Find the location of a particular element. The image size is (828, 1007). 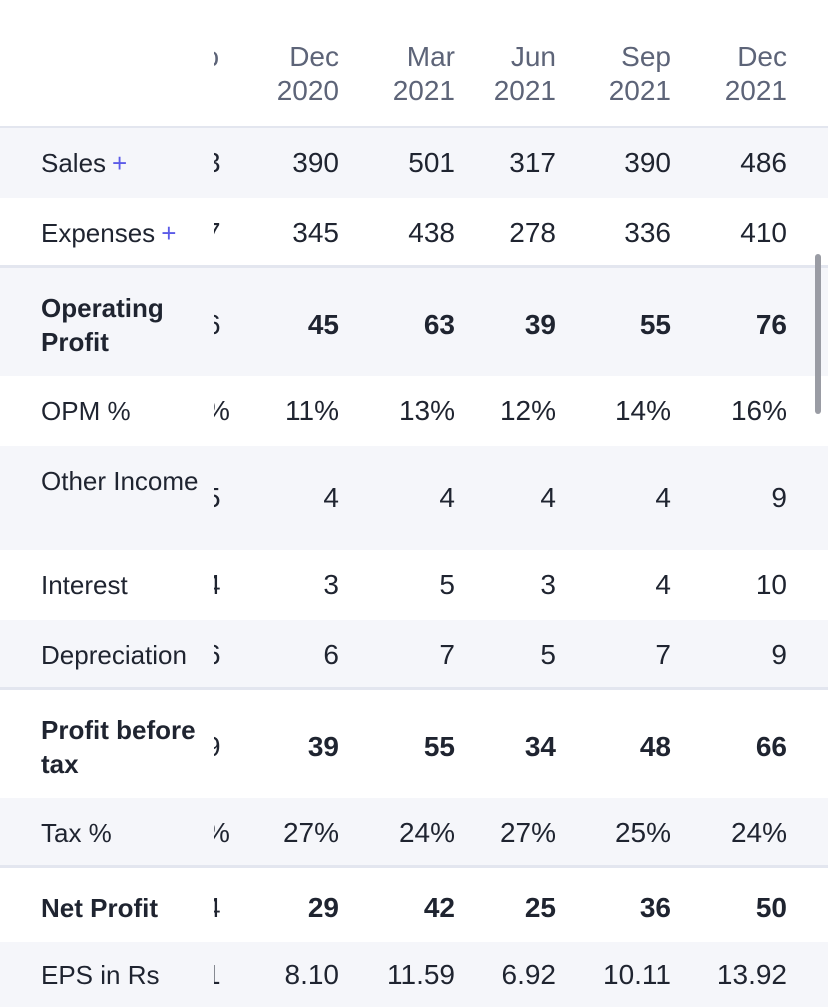

table-row: Interest 4 3 5 3 4 10 is located at coordinates (414, 585).